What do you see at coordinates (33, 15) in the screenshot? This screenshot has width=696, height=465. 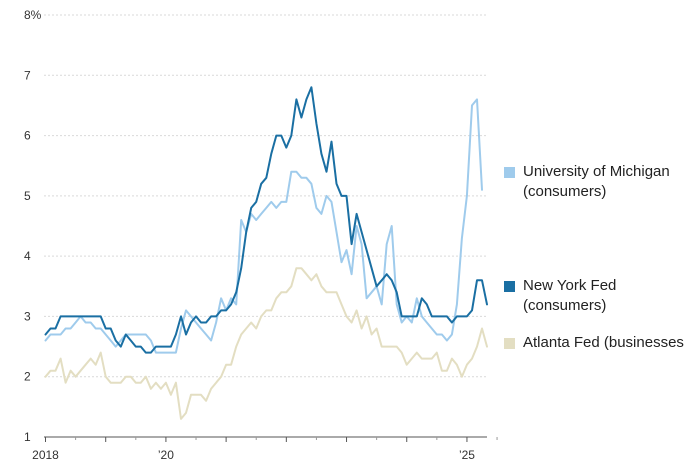 I see `y-tick-label: 8%` at bounding box center [33, 15].